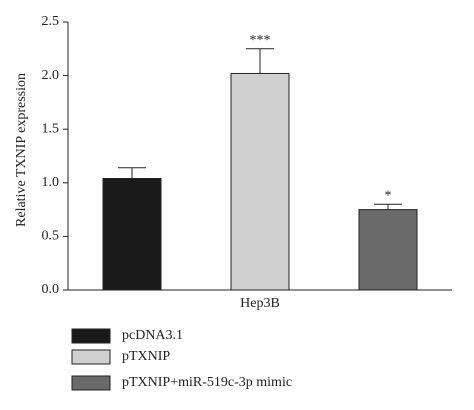 This screenshot has height=410, width=474. What do you see at coordinates (207, 382) in the screenshot?
I see `legend-label: pTXNIP+miR-519c-3p mimic` at bounding box center [207, 382].